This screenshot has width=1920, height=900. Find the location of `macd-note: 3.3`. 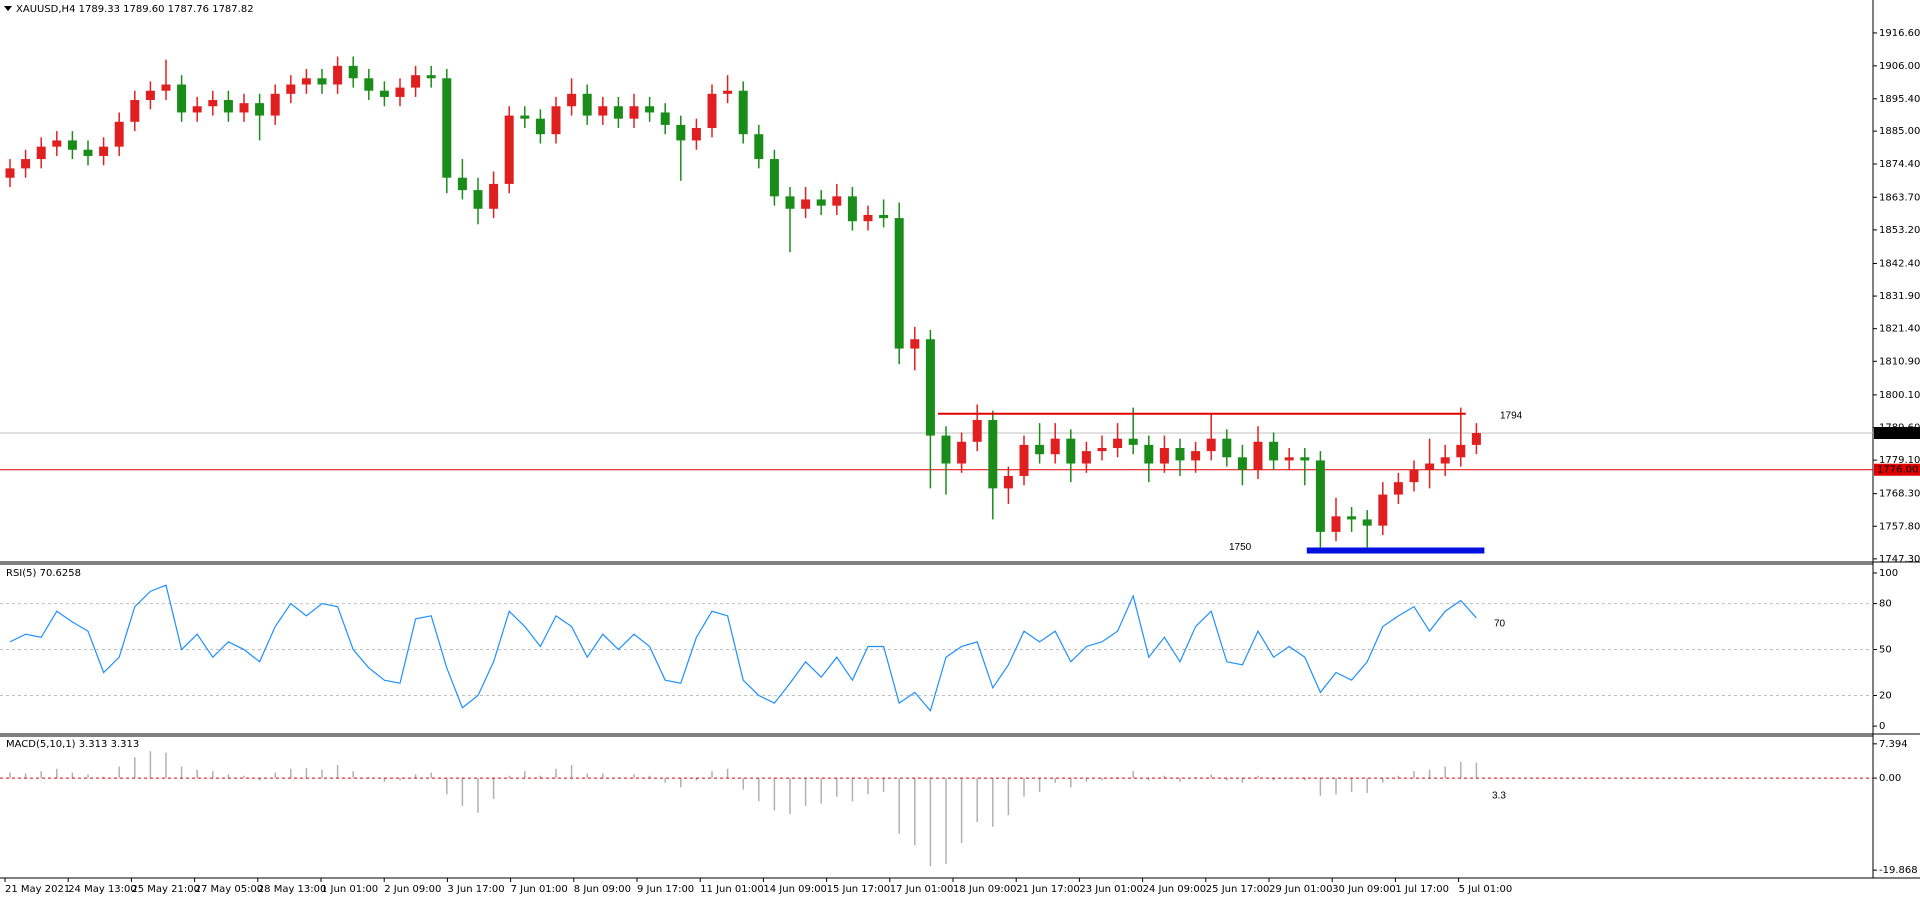

macd-note: 3.3 is located at coordinates (1499, 796).